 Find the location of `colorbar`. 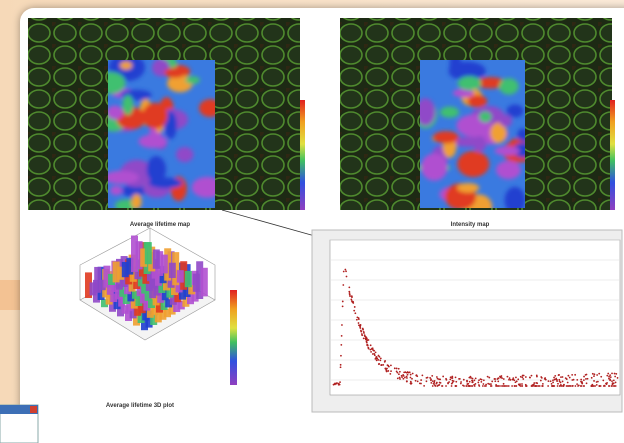

colorbar is located at coordinates (302, 155).